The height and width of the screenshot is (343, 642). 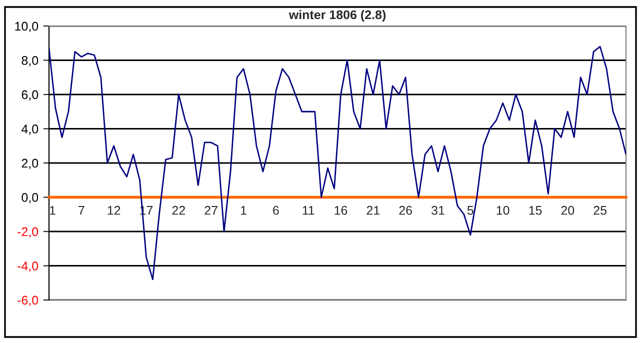 What do you see at coordinates (81, 210) in the screenshot?
I see `x-tick-label: 7` at bounding box center [81, 210].